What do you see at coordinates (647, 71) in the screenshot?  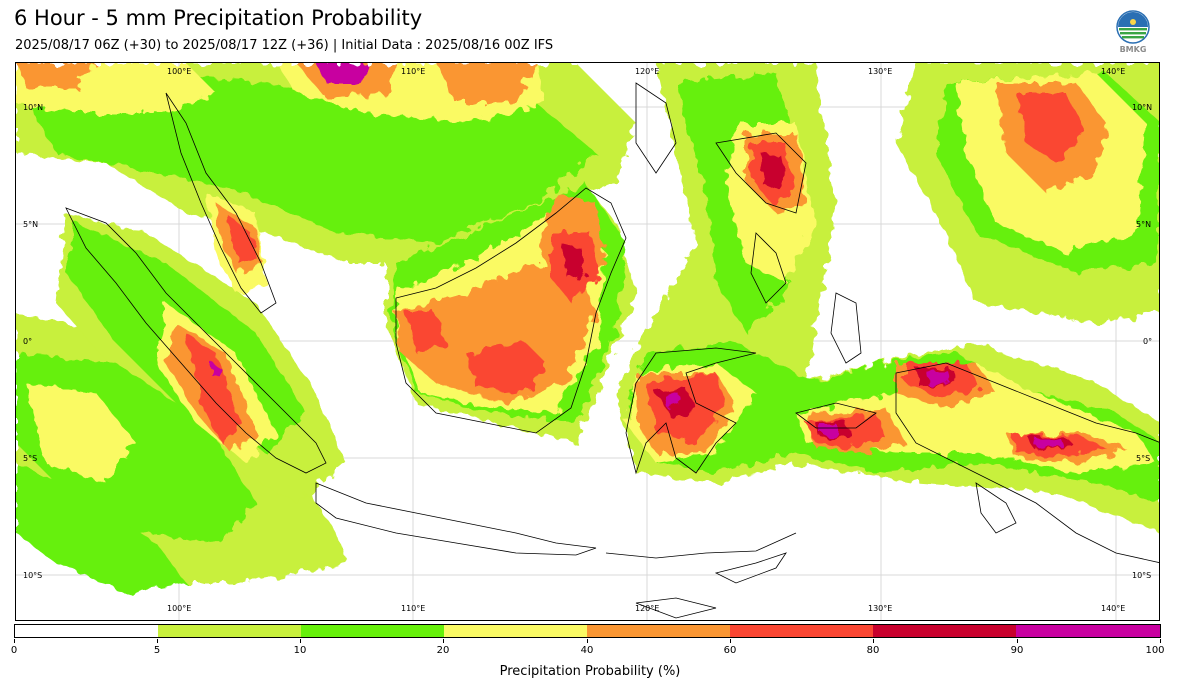 I see `lon-tick-top: 120°E` at bounding box center [647, 71].